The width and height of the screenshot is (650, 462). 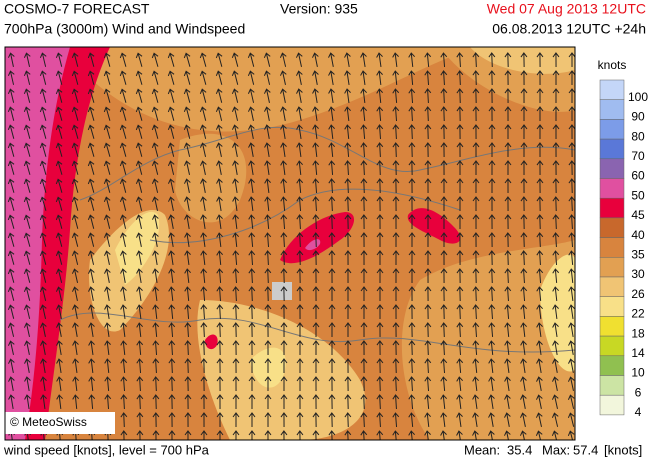 What do you see at coordinates (612, 346) in the screenshot?
I see `legend-swatch` at bounding box center [612, 346].